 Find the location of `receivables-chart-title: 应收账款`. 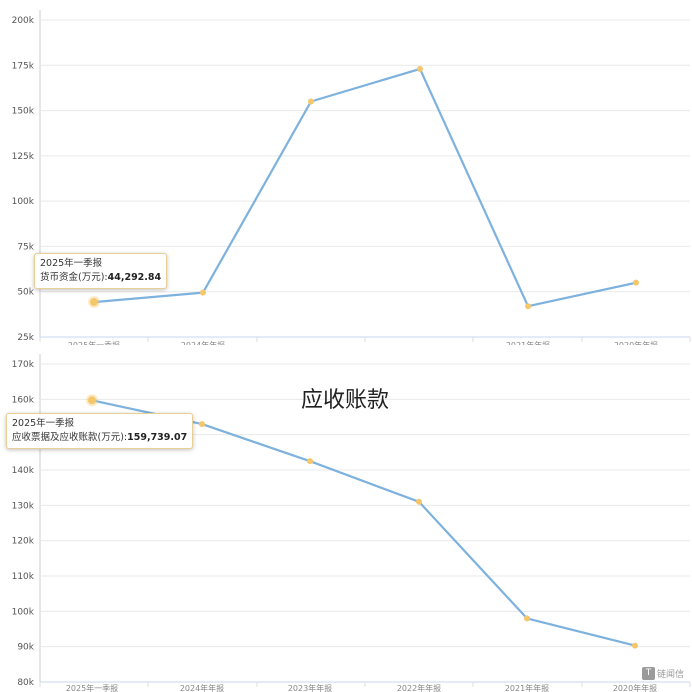

receivables-chart-title: 应收账款 is located at coordinates (345, 400).